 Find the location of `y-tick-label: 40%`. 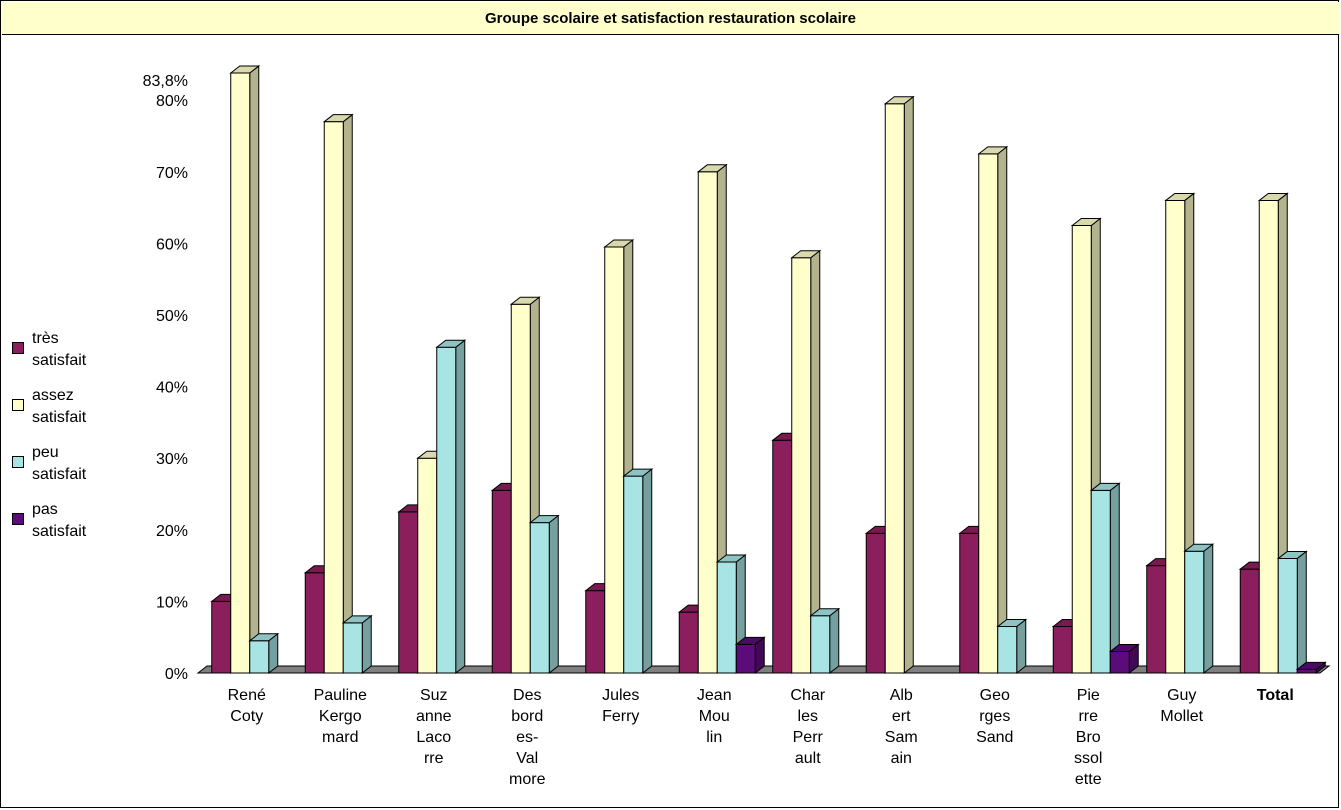

y-tick-label: 40% is located at coordinates (172, 388).